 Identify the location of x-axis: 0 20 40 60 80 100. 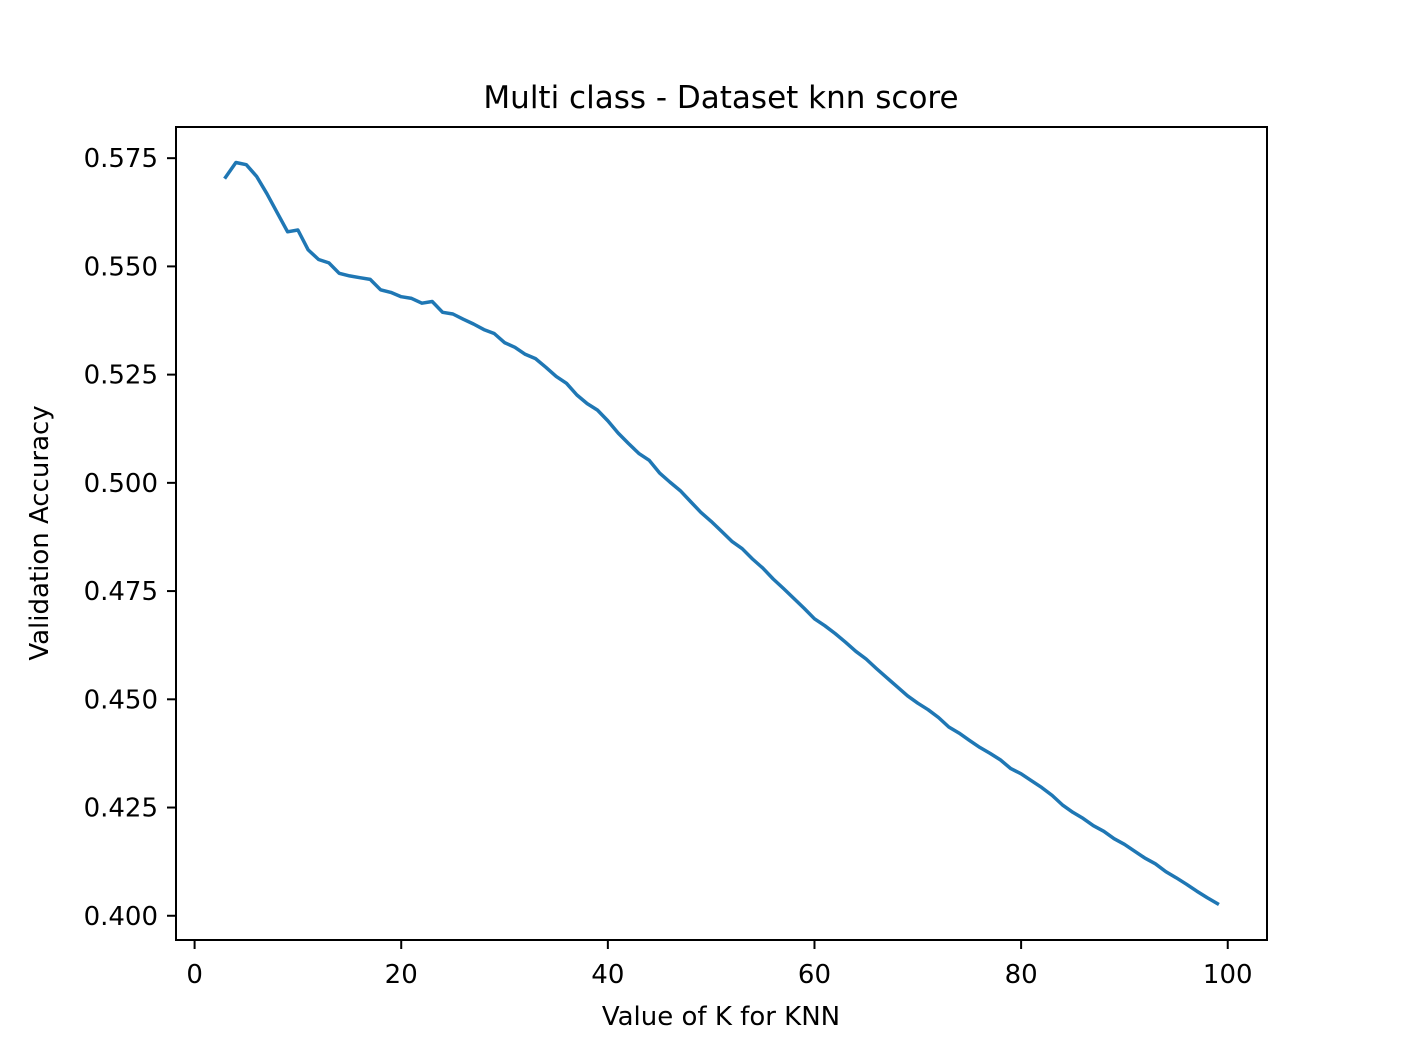
(719, 965).